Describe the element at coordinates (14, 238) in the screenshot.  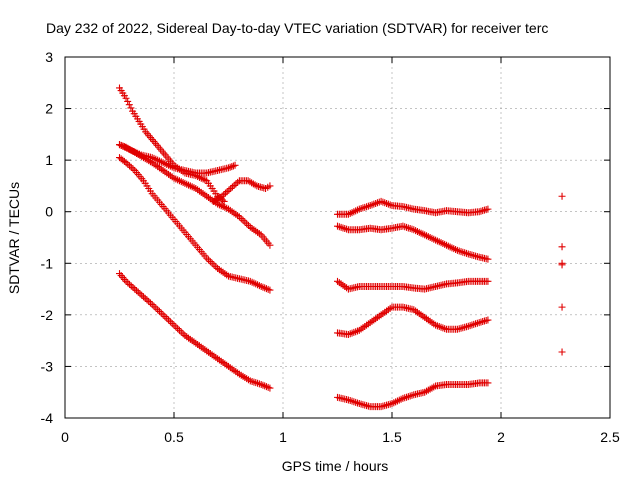
I see `y-axis-title: SDTVAR / TECUs` at that location.